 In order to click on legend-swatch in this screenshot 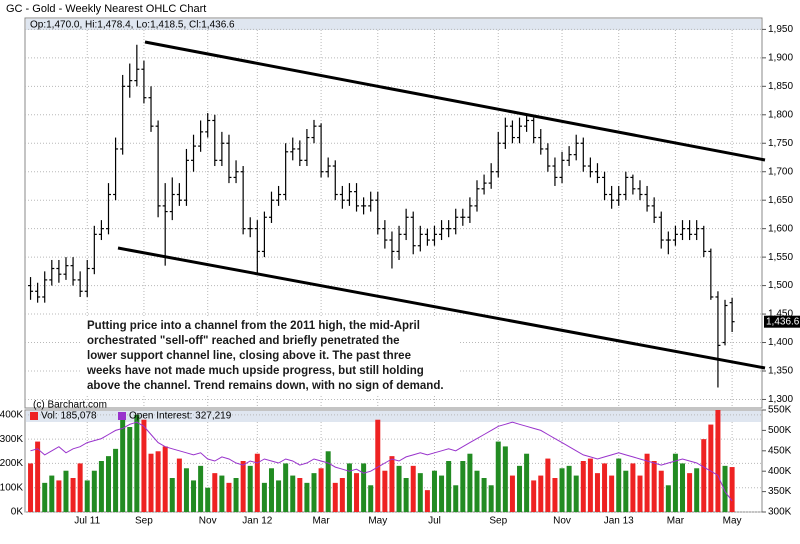, I will do `click(122, 416)`.